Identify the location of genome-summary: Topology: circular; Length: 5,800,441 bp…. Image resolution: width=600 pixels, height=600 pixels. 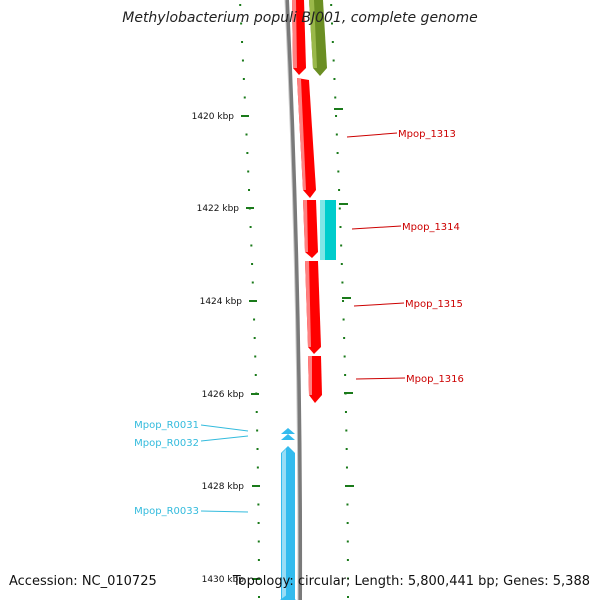
(411, 581).